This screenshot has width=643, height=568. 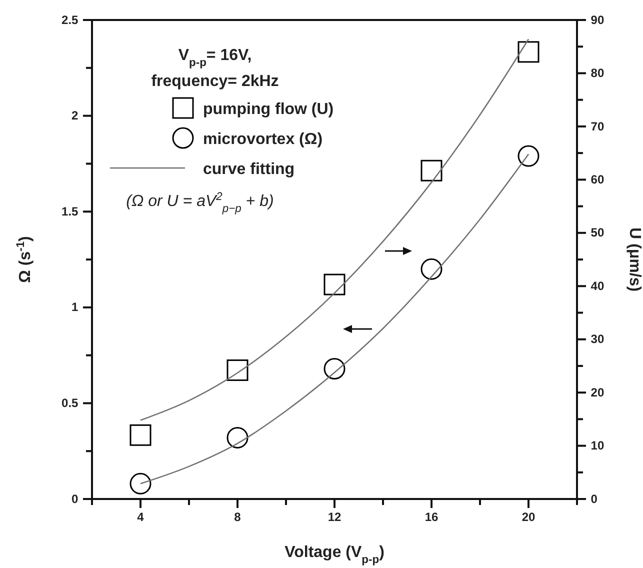 What do you see at coordinates (634, 259) in the screenshot?
I see `y2-axis-title: U (μm/s)` at bounding box center [634, 259].